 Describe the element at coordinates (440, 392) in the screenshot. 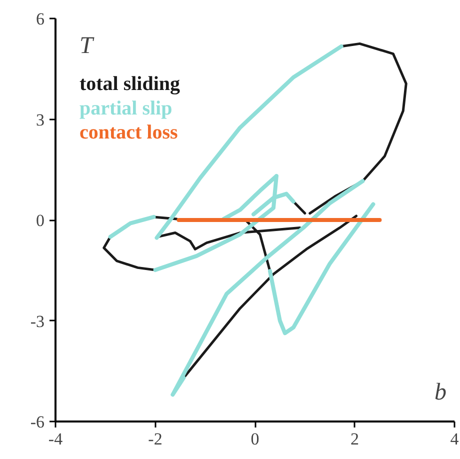

I see `x-axis-title: b` at that location.